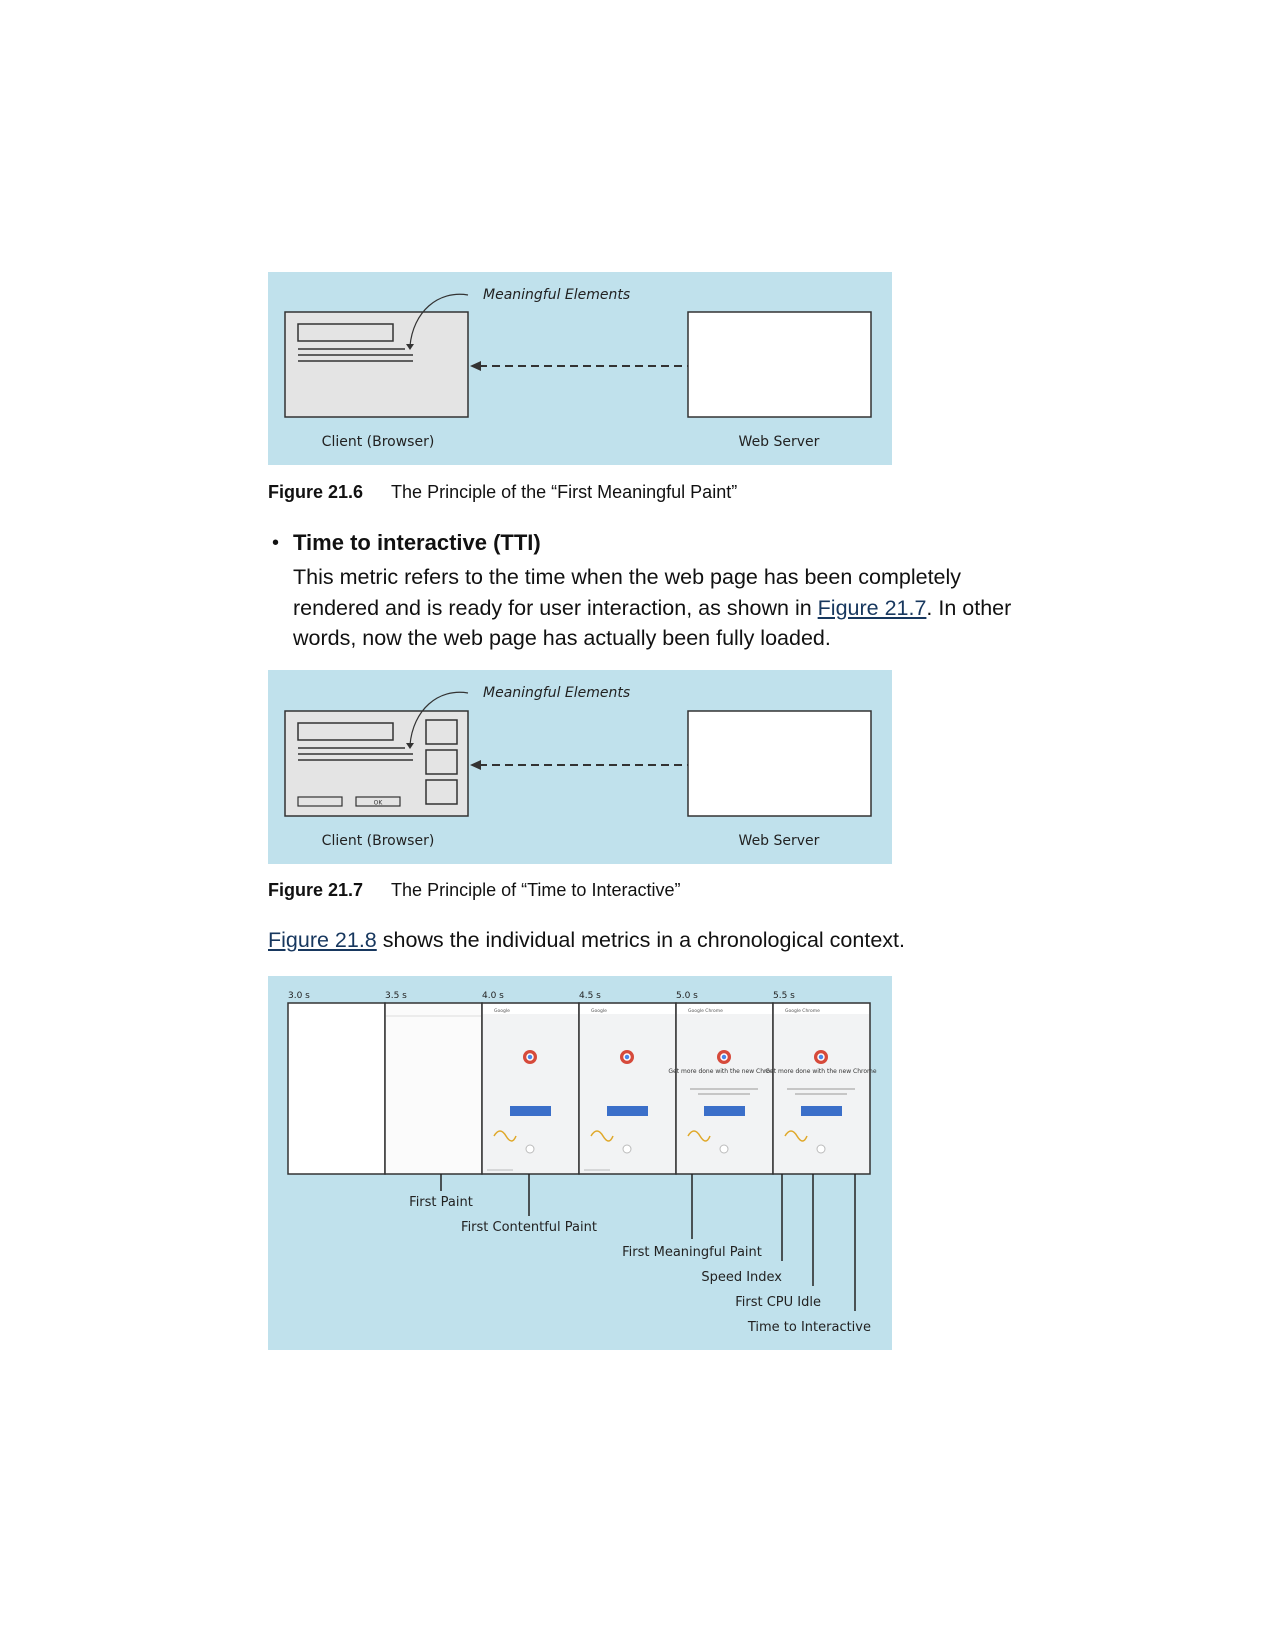 The image size is (1275, 1649). Describe the element at coordinates (872, 607) in the screenshot. I see `figure-21-7-link: Figure 21.7` at that location.